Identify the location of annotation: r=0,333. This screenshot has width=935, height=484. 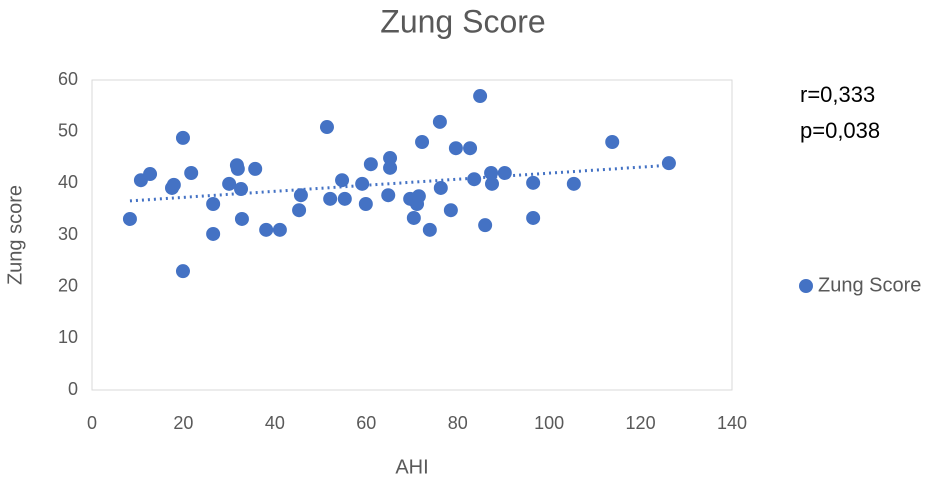
(837, 94).